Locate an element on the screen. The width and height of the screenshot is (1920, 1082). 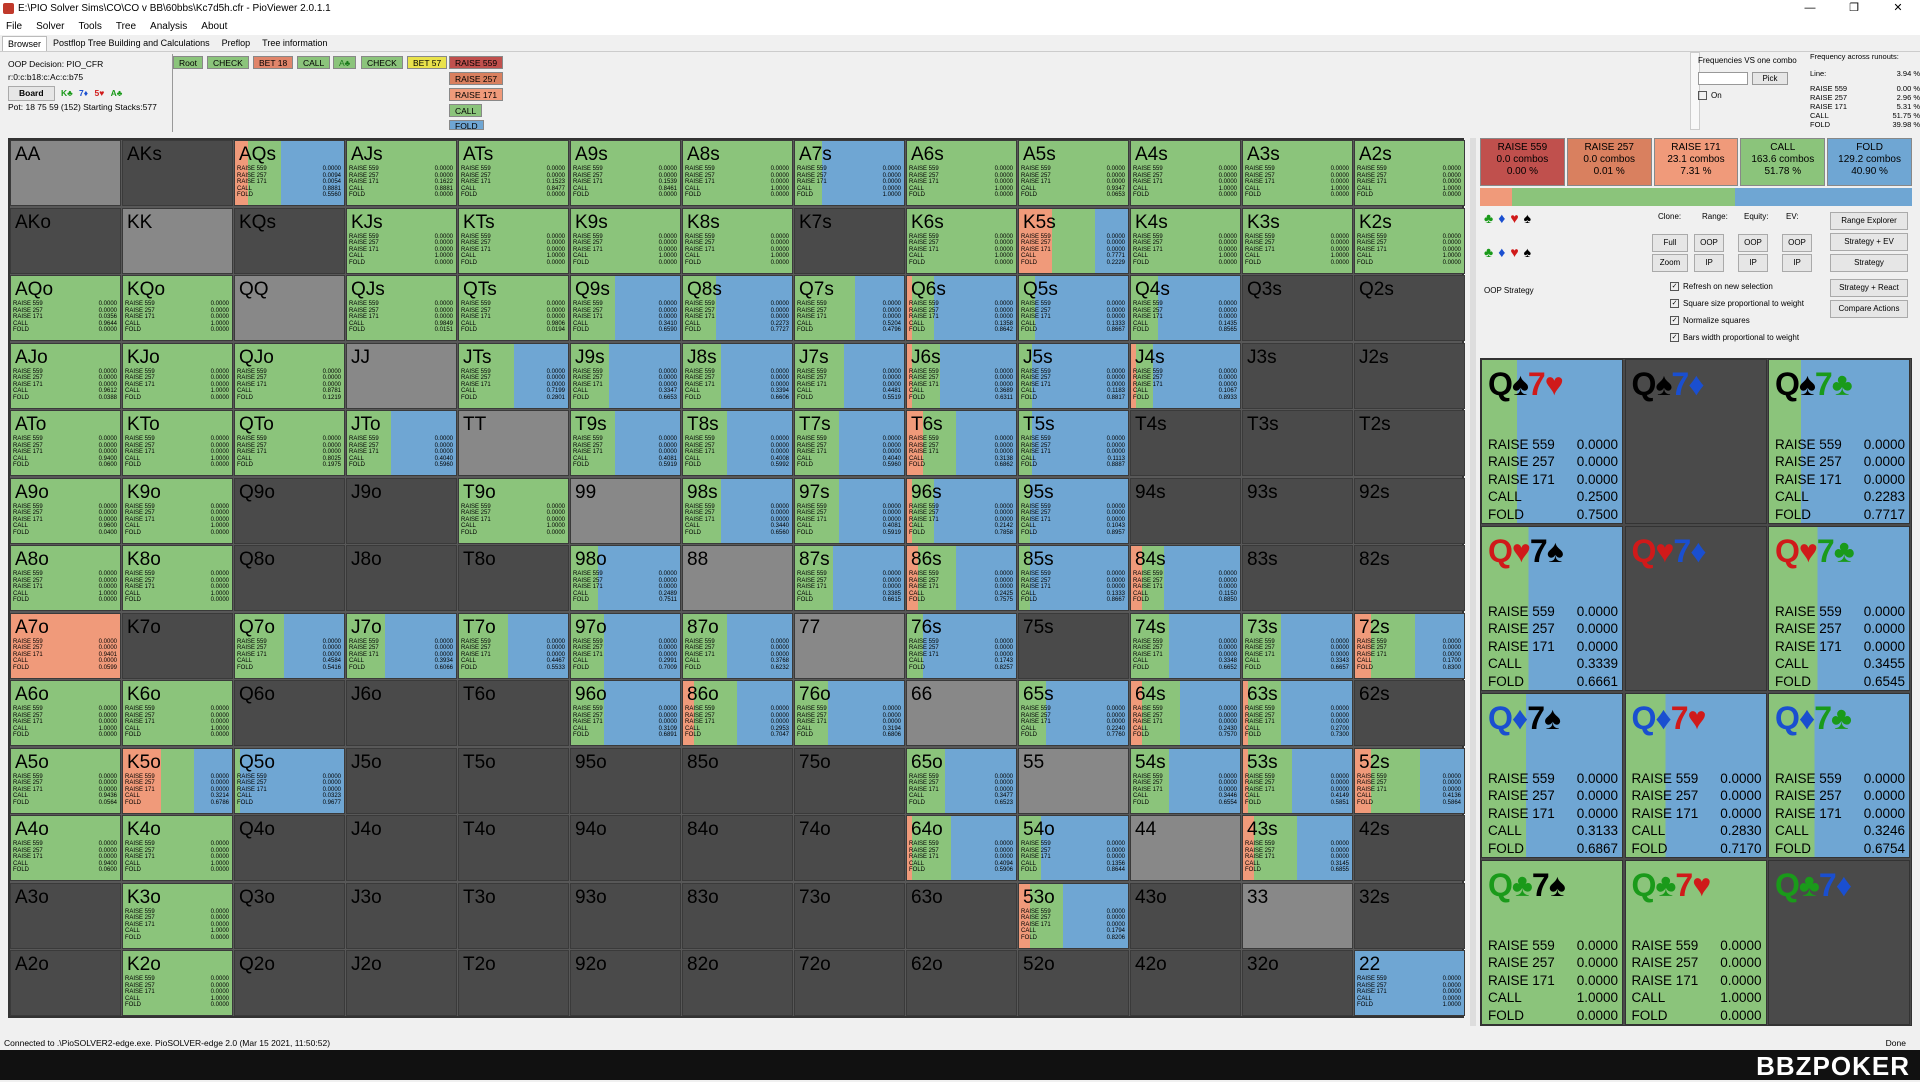
tree-raise257-option: RAISE 257 is located at coordinates (476, 78).